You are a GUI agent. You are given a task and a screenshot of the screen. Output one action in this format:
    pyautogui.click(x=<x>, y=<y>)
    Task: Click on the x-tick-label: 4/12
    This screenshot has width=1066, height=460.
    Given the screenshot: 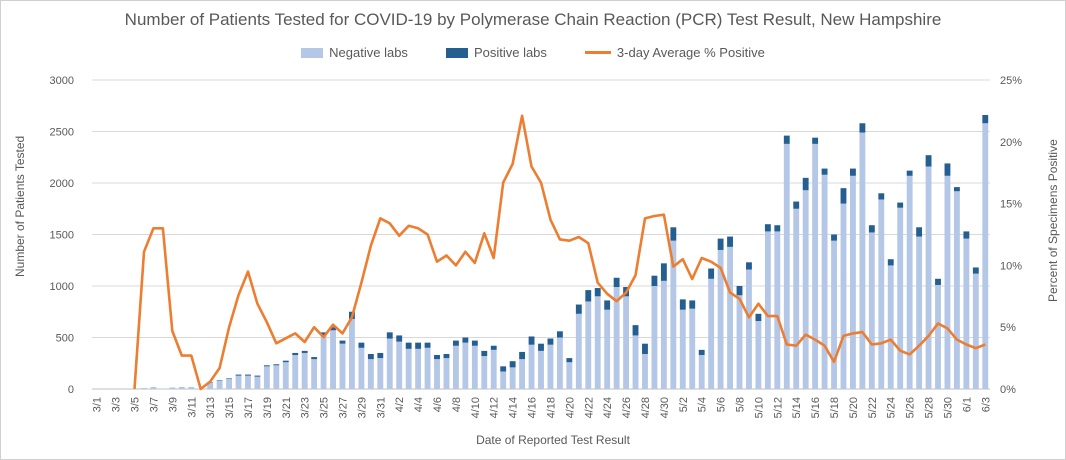 What is the action you would take?
    pyautogui.click(x=495, y=407)
    